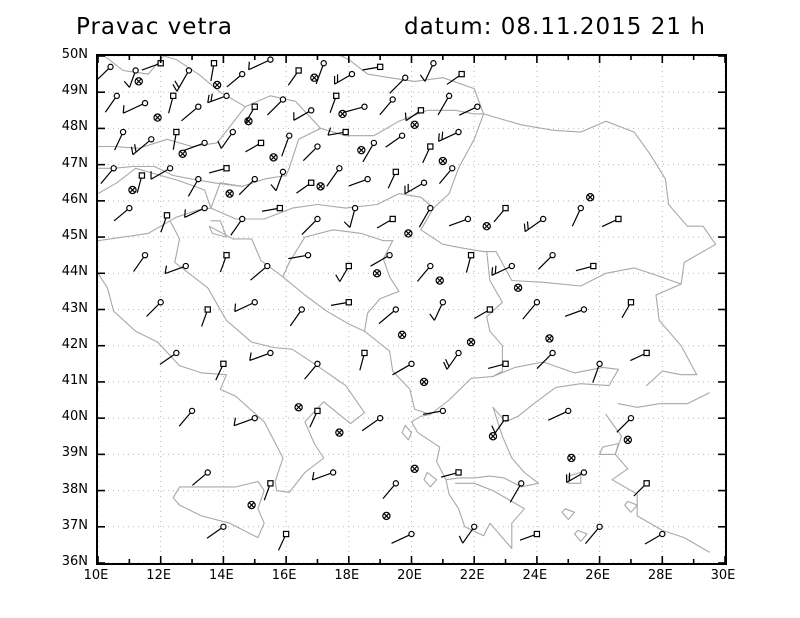  Describe the element at coordinates (555, 27) in the screenshot. I see `figure-title-right: datum: 08.11.2015 21 h` at that location.